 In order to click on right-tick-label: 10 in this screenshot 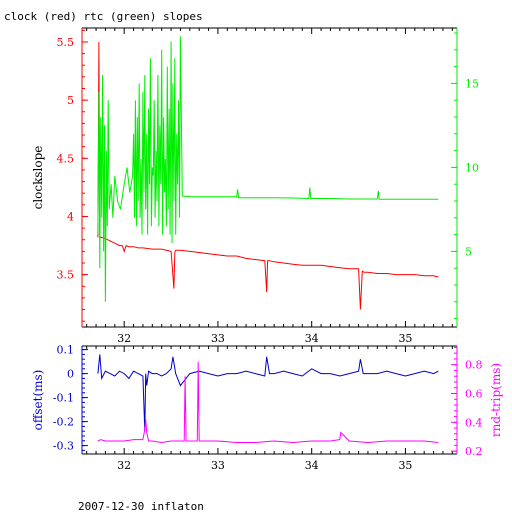, I will do `click(472, 167)`.